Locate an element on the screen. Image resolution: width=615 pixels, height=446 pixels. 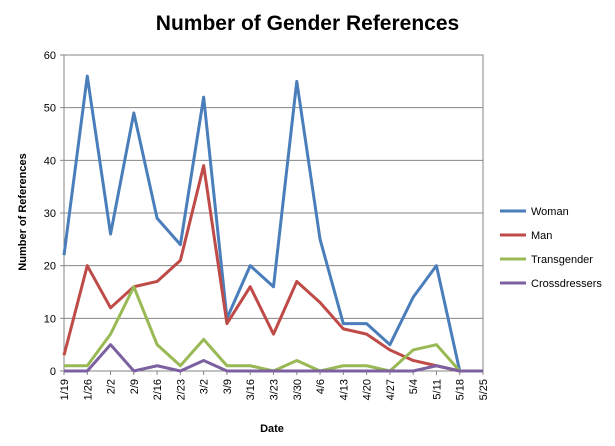
x-tick-label: 3/16 is located at coordinates (251, 389).